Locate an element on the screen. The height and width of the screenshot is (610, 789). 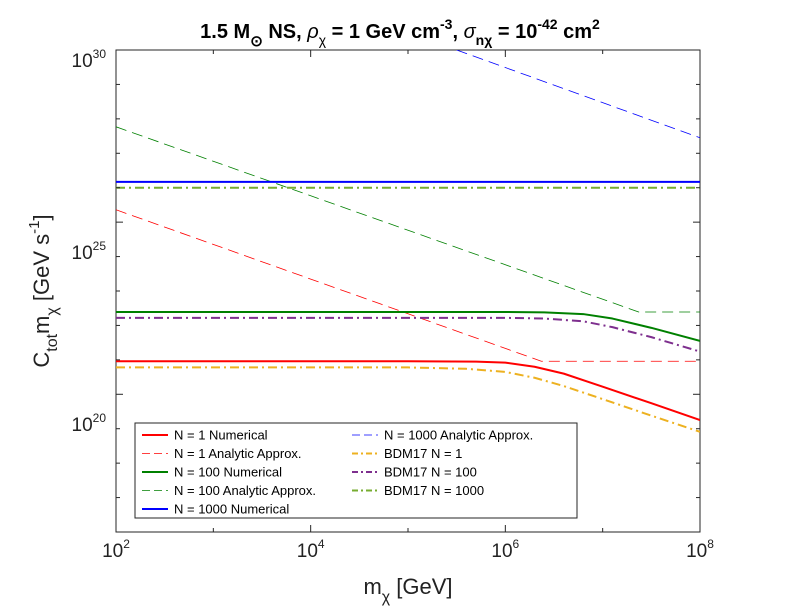
y-axis-label: Ctotmχ [GeV s-1] is located at coordinates (43, 290).